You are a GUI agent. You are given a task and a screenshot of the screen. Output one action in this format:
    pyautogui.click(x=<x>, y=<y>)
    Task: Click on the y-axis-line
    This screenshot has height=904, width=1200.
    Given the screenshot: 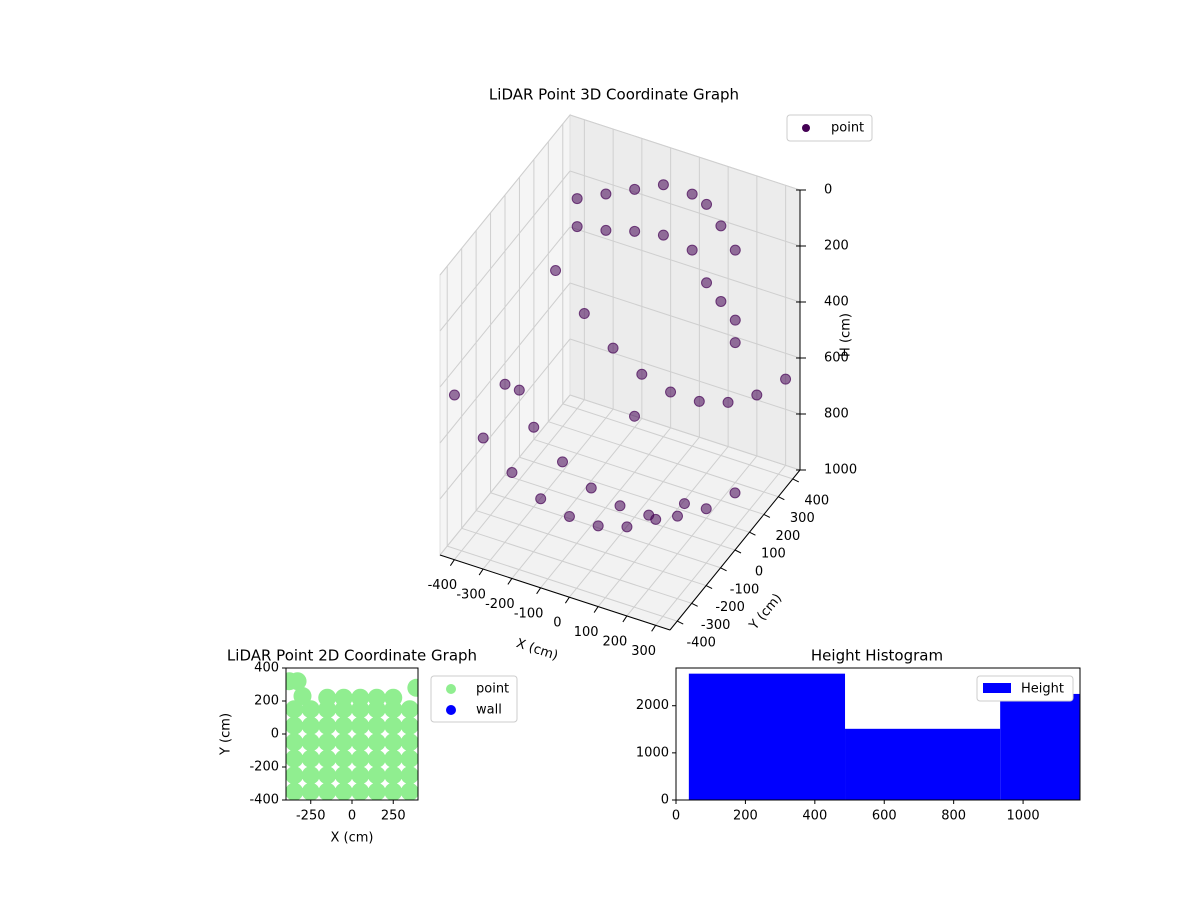 What is the action you would take?
    pyautogui.click(x=735, y=550)
    